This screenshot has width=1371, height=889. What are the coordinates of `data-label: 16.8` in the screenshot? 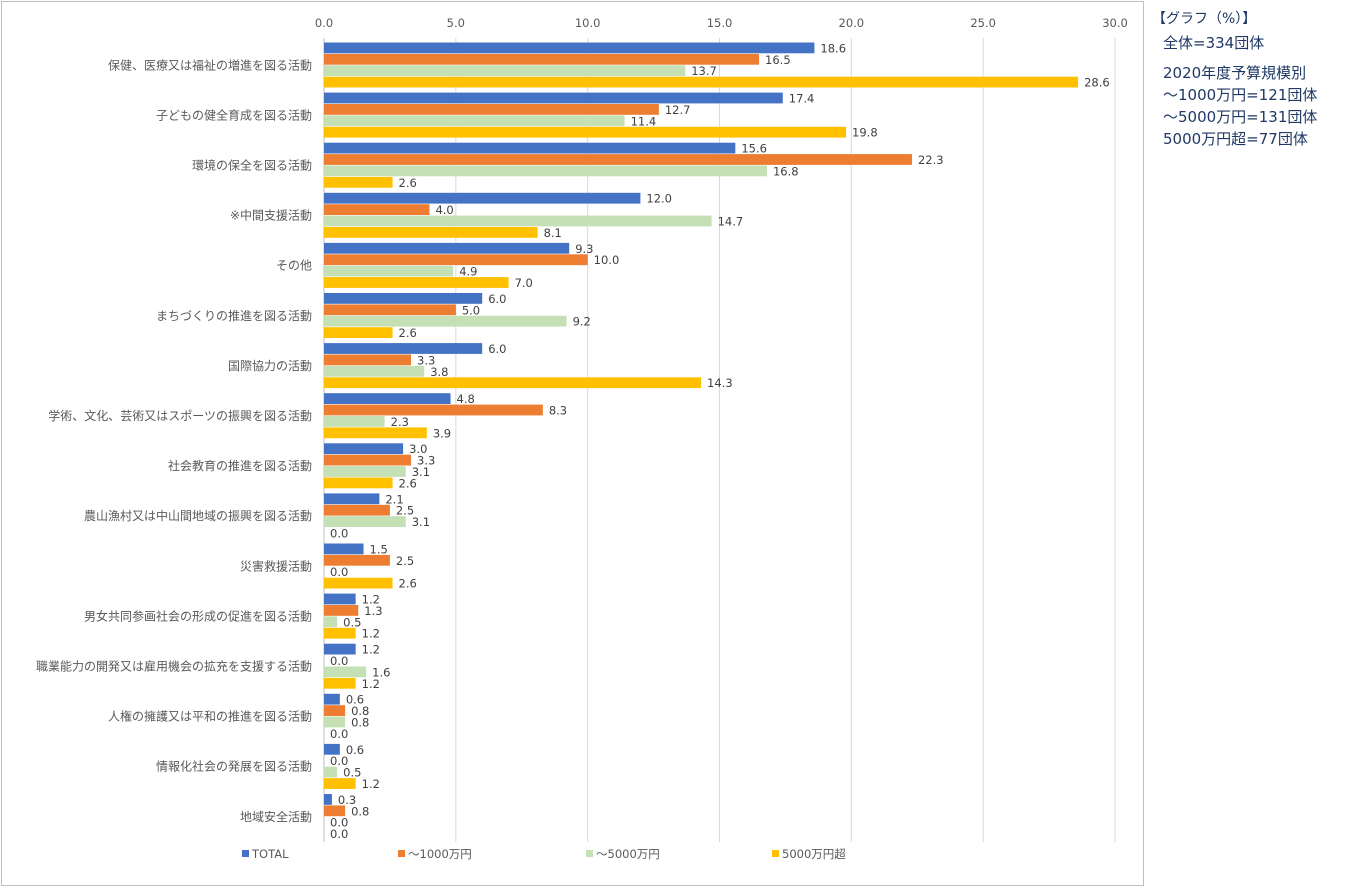 It's located at (786, 171).